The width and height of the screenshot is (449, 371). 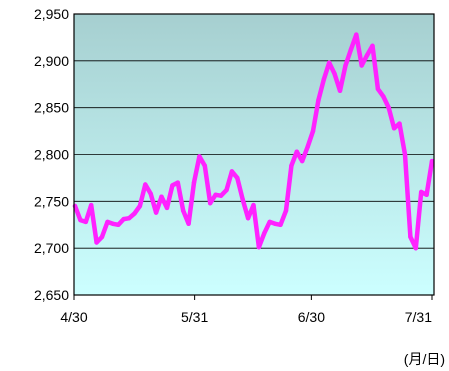 What do you see at coordinates (424, 359) in the screenshot?
I see `x-axis-unit-label: (月/日)` at bounding box center [424, 359].